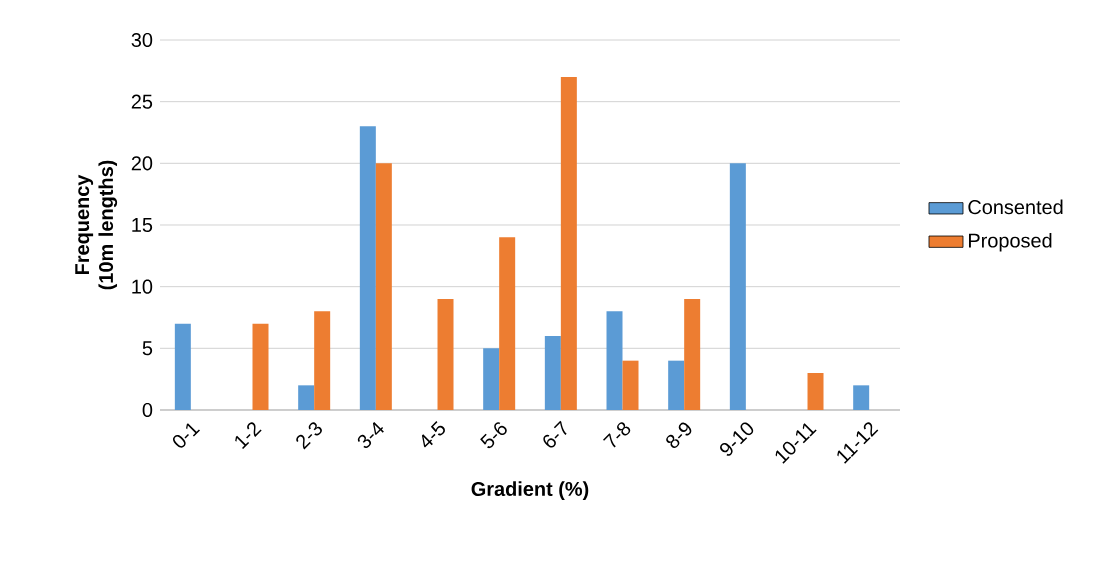 Image resolution: width=1103 pixels, height=561 pixels. What do you see at coordinates (186, 435) in the screenshot?
I see `x-tick-label: 0-1` at bounding box center [186, 435].